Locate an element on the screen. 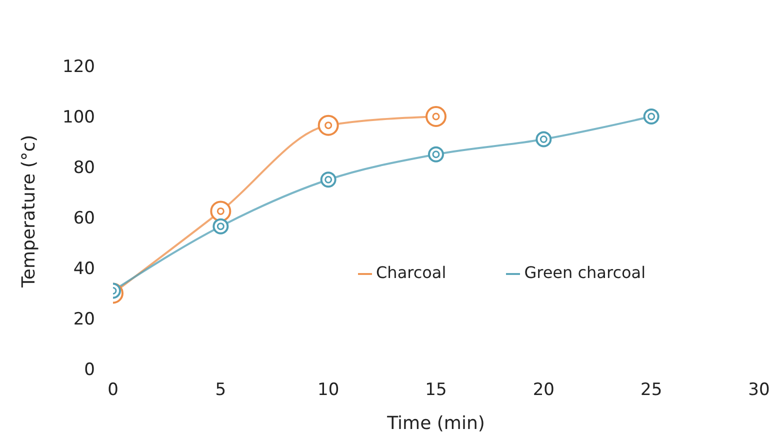 This screenshot has height=445, width=779. y-axis-title: Temperature (°c) is located at coordinates (29, 211).